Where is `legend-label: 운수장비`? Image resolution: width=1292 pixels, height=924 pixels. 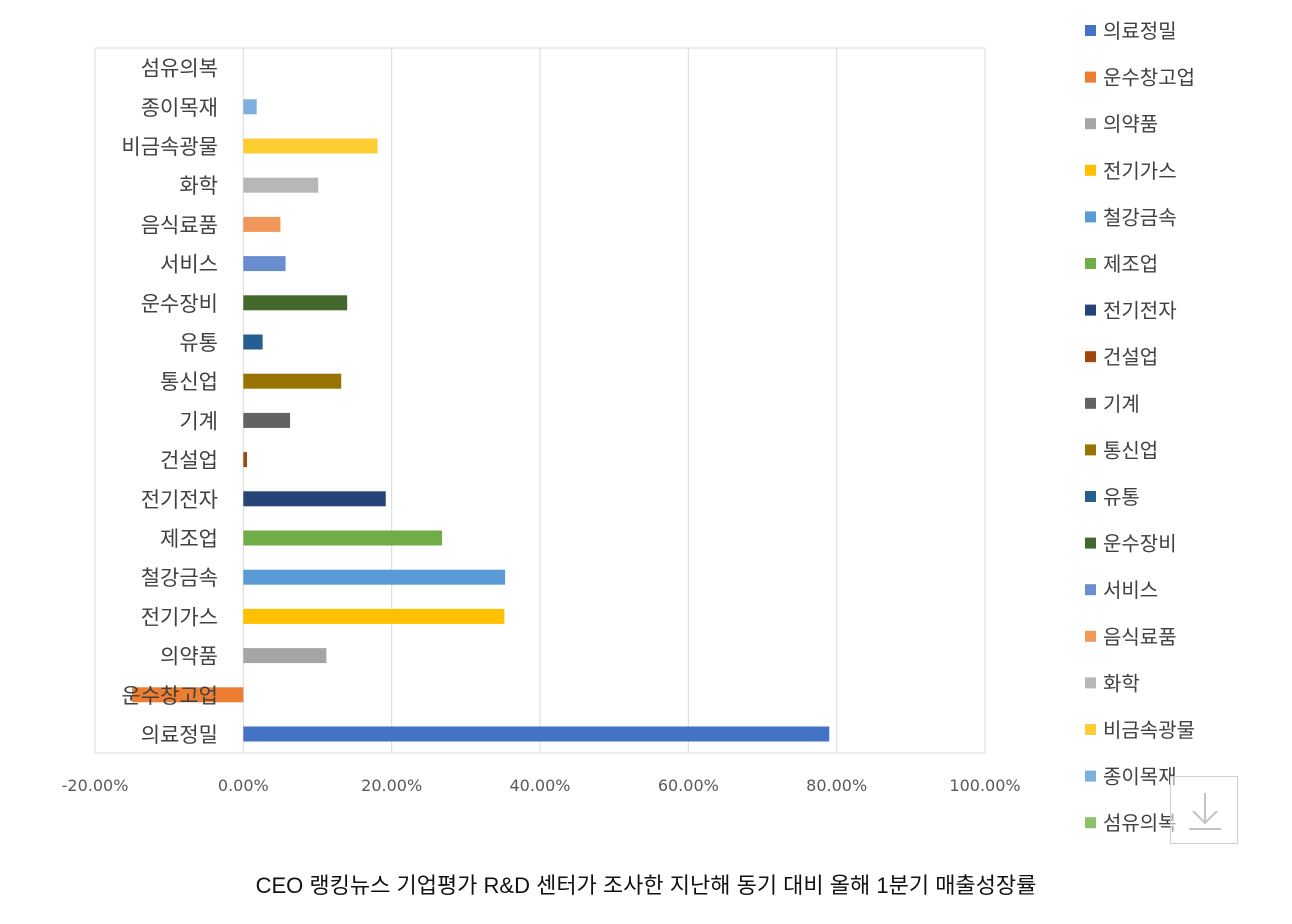 legend-label: 운수장비 is located at coordinates (1140, 544).